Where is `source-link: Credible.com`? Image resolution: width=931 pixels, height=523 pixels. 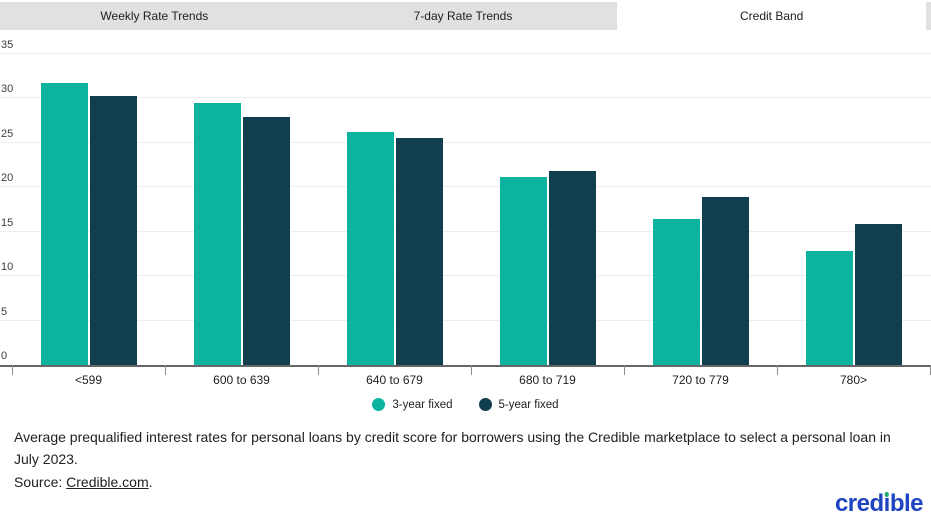
source-link: Credible.com is located at coordinates (107, 481).